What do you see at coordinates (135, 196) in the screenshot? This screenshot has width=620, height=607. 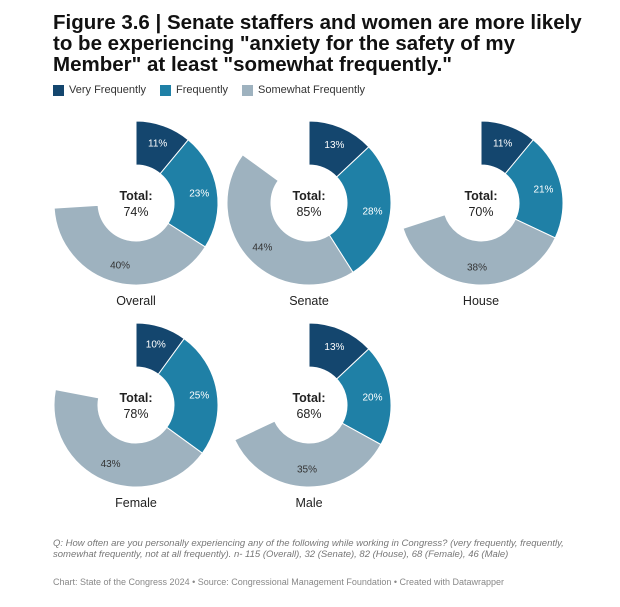 I see `total-label-overall: Total:` at bounding box center [135, 196].